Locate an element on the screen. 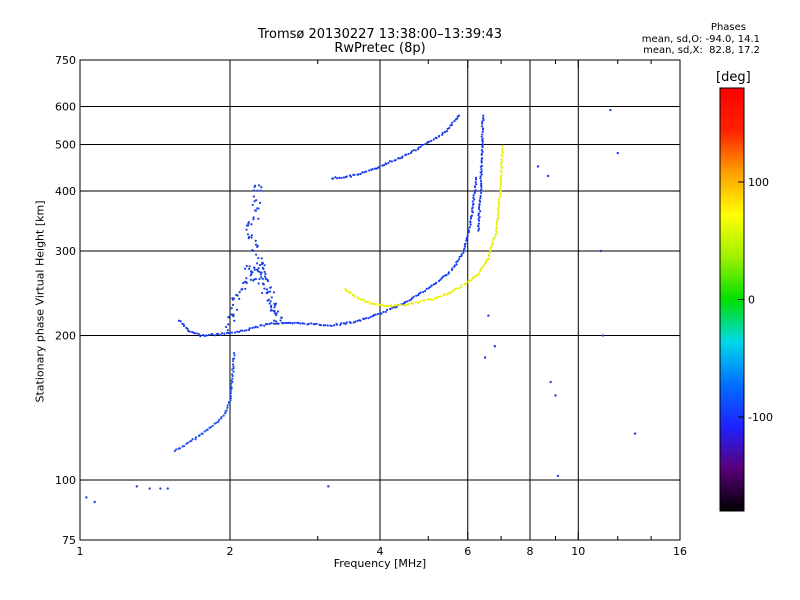 This screenshot has width=800, height=600. colorbar-tick-label: -100 is located at coordinates (760, 417).